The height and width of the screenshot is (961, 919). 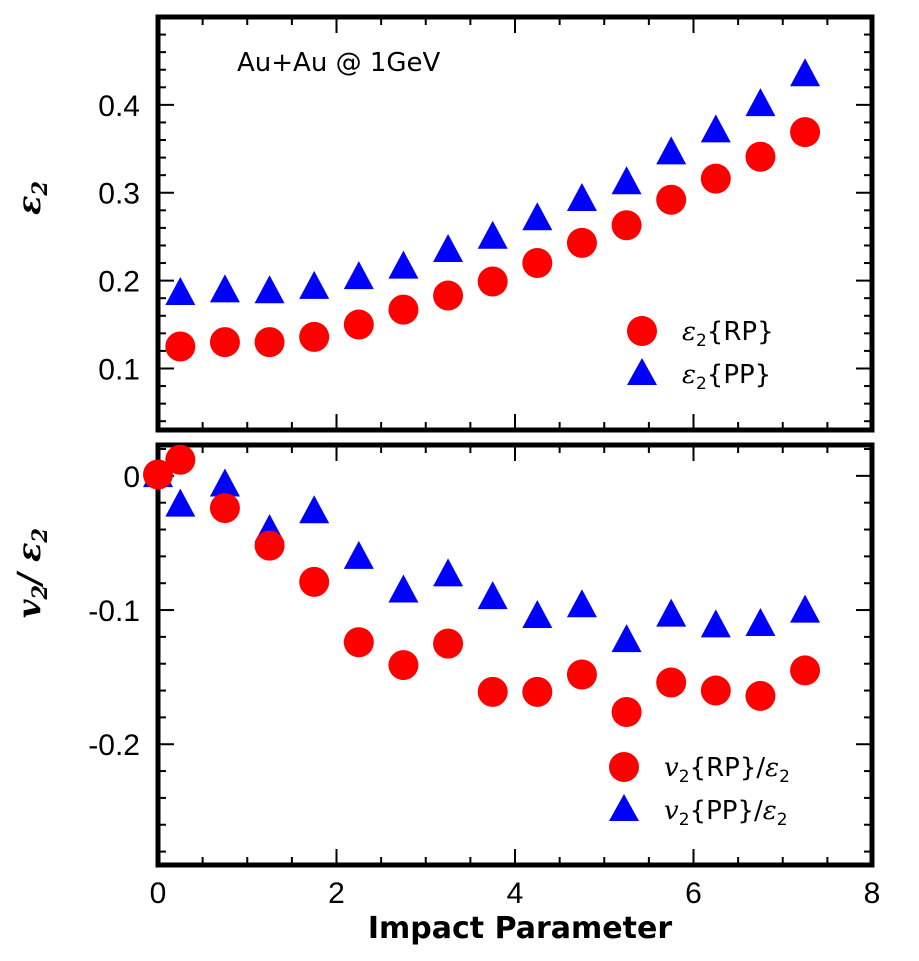 I want to click on x-tick-label: 2, so click(x=336, y=893).